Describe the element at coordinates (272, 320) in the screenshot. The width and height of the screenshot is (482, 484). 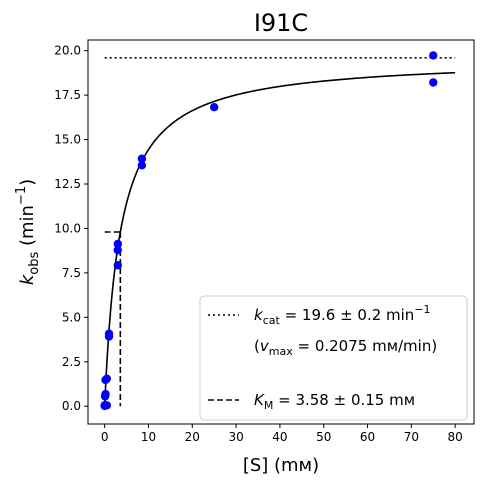
I see `legend-kcat-subscript: cat` at that location.